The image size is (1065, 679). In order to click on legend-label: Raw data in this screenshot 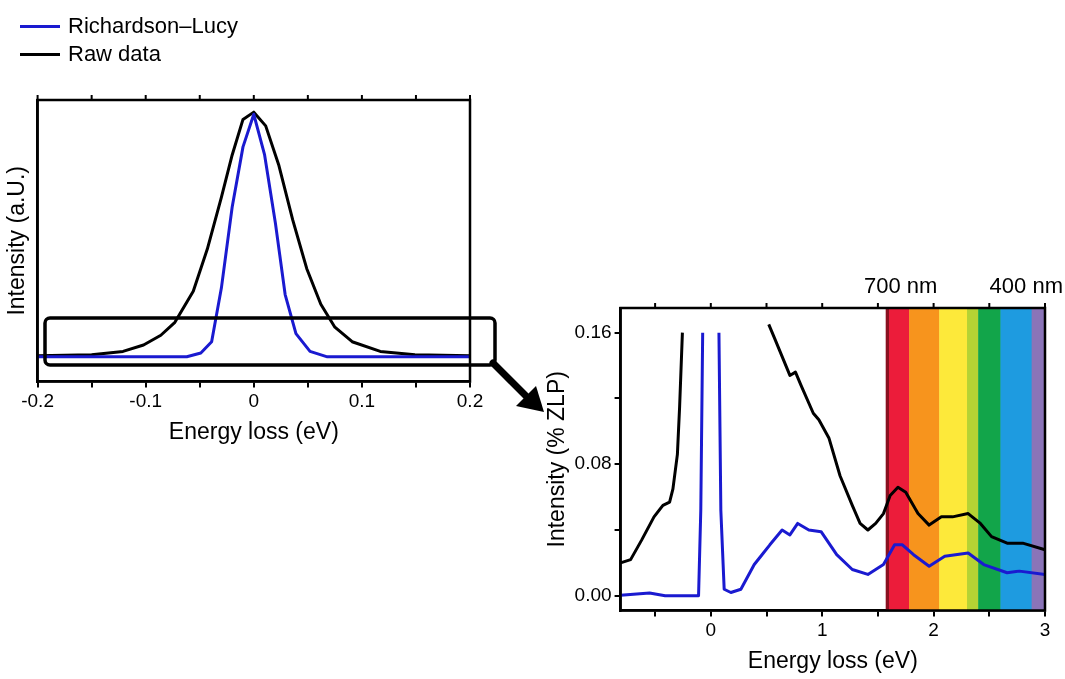, I will do `click(114, 54)`.